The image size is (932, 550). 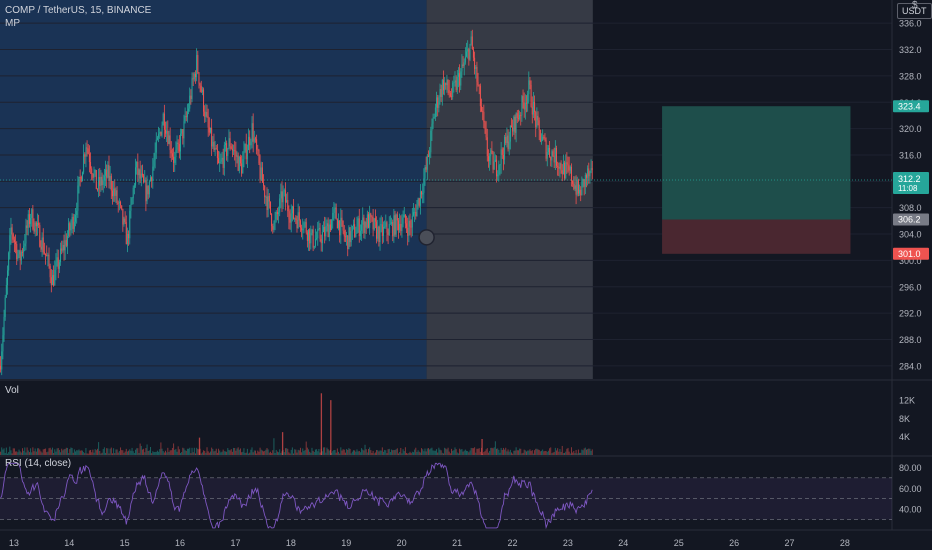 I want to click on stop-price-label-bg, so click(x=911, y=253).